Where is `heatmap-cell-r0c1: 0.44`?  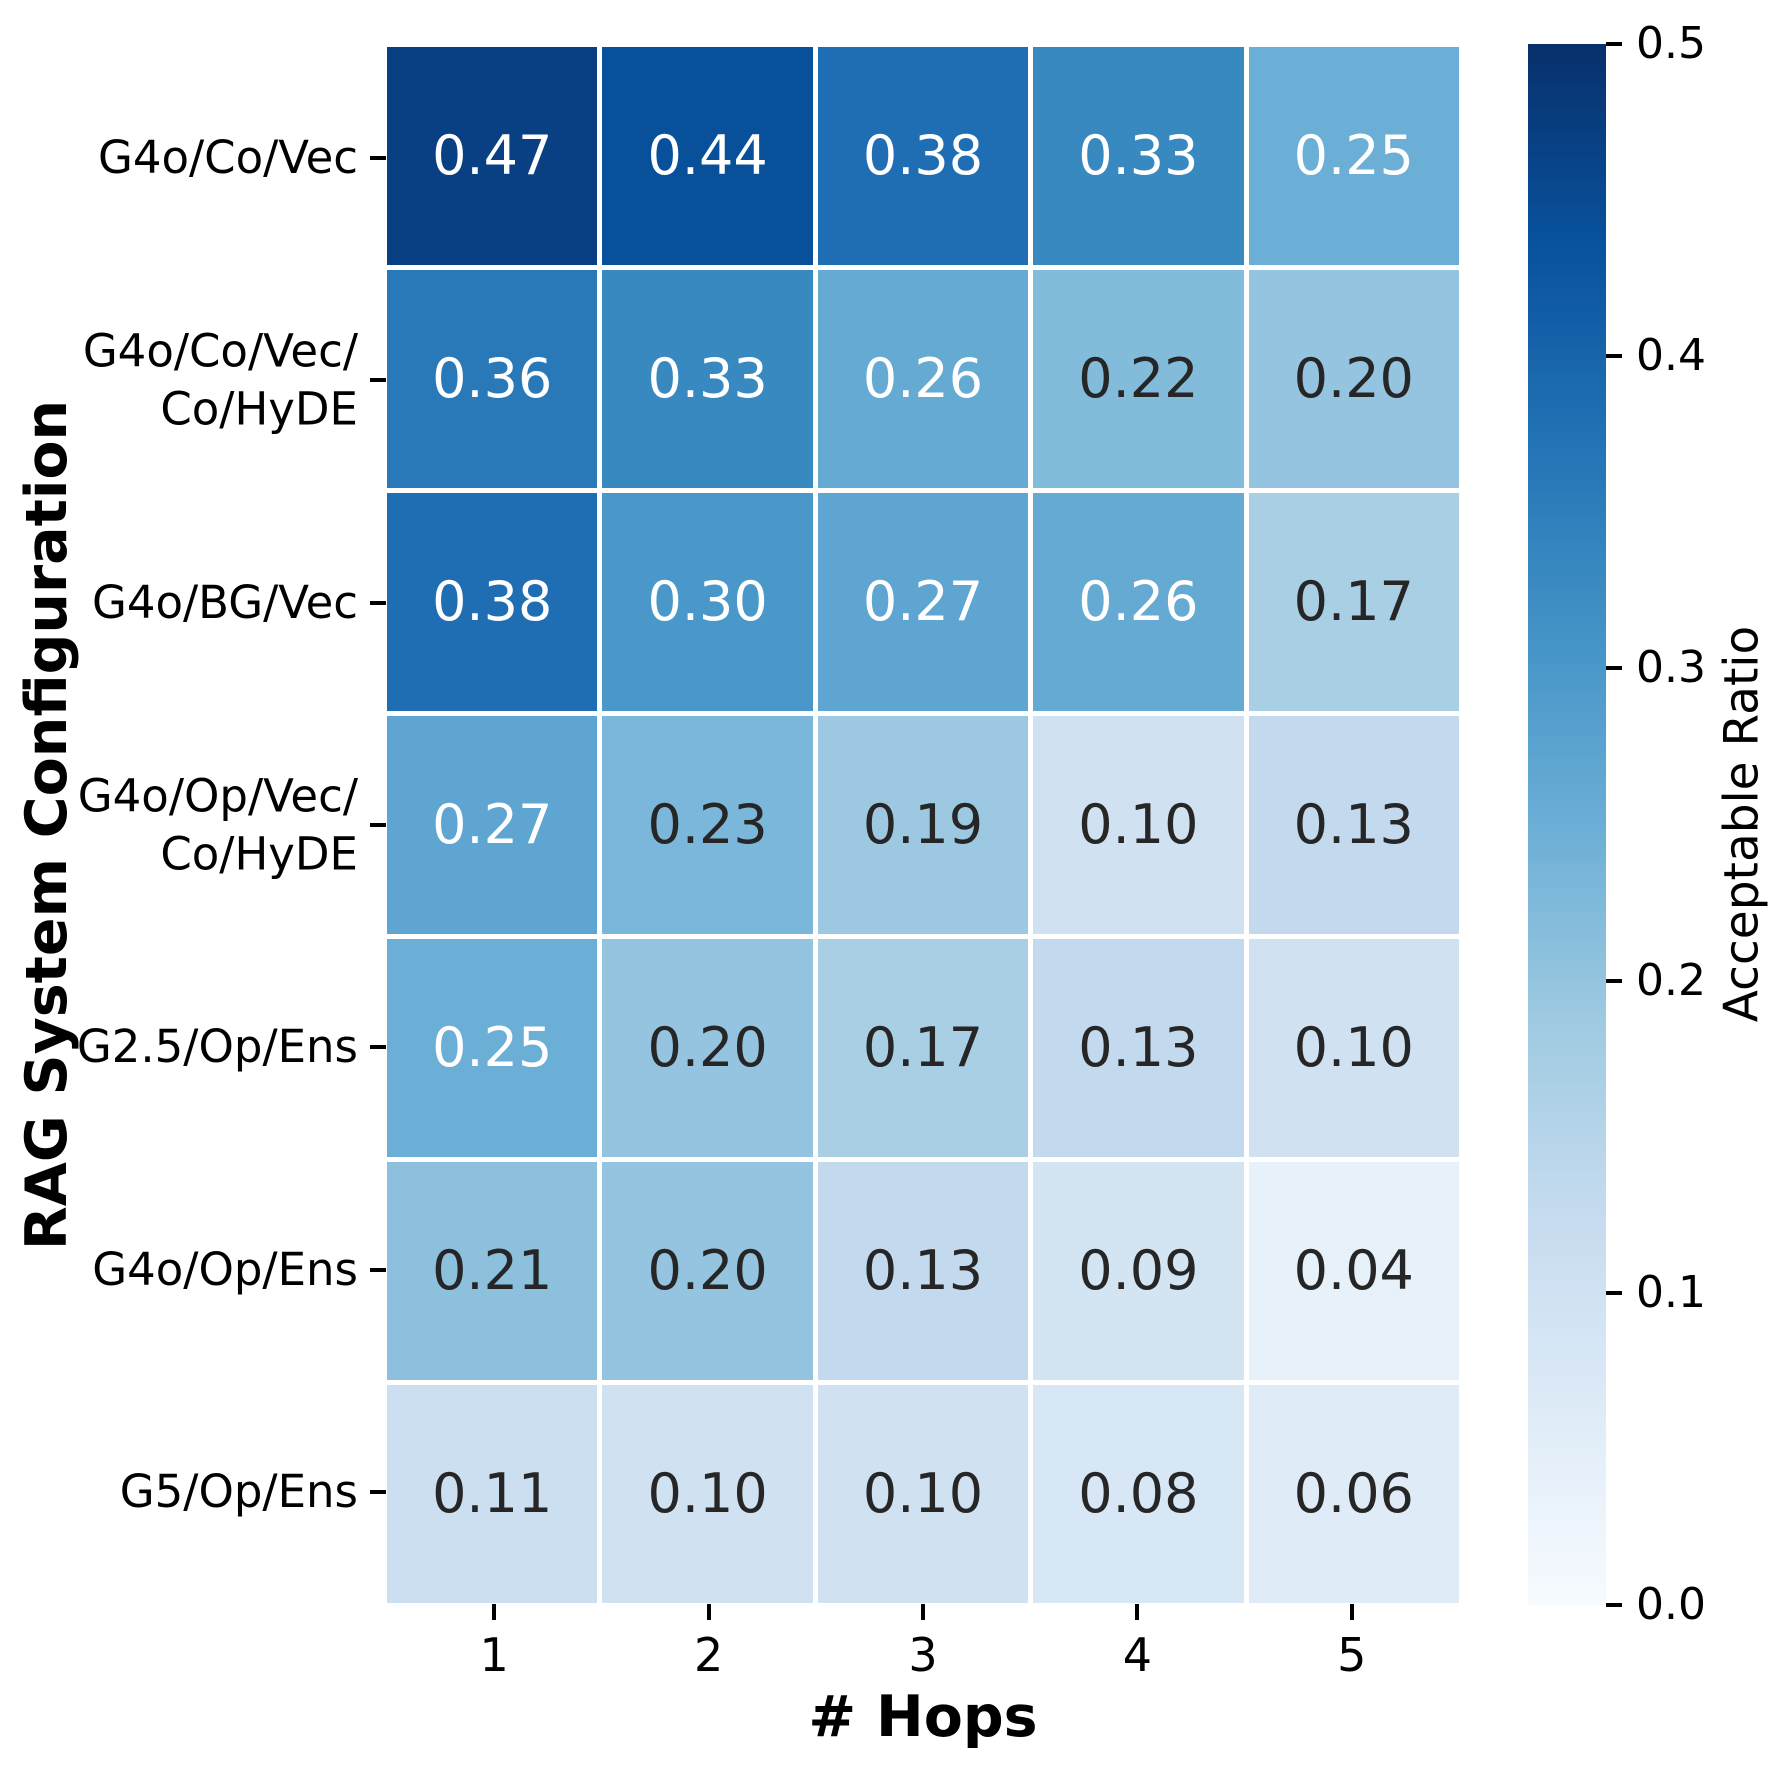
heatmap-cell-r0c1: 0.44 is located at coordinates (707, 156).